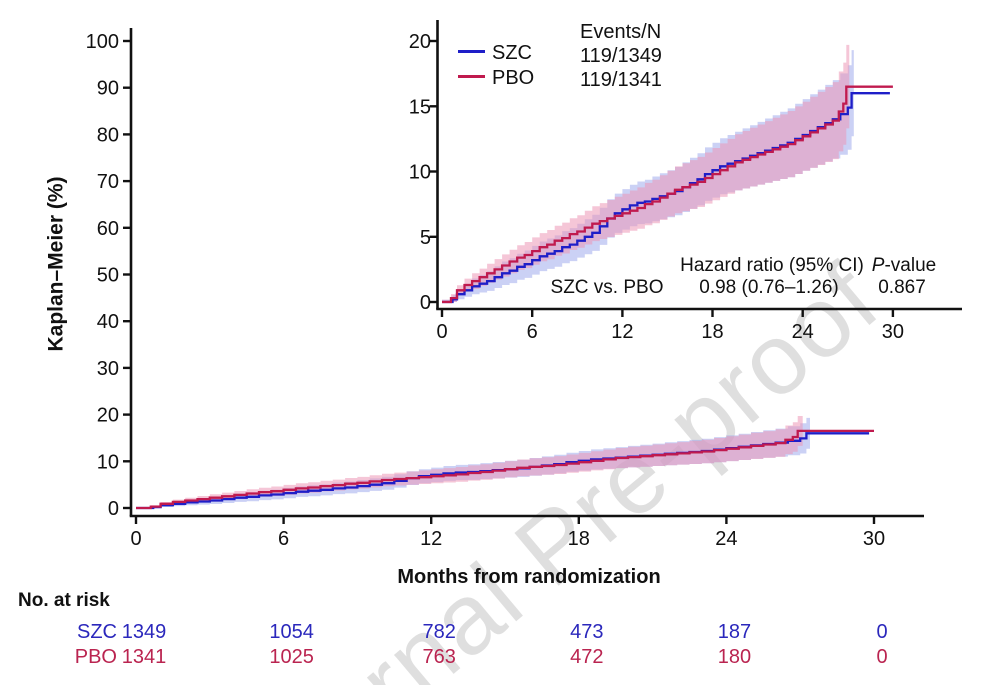 Image resolution: width=985 pixels, height=685 pixels. Describe the element at coordinates (102, 42) in the screenshot. I see `main-y-tick-label: 100` at that location.